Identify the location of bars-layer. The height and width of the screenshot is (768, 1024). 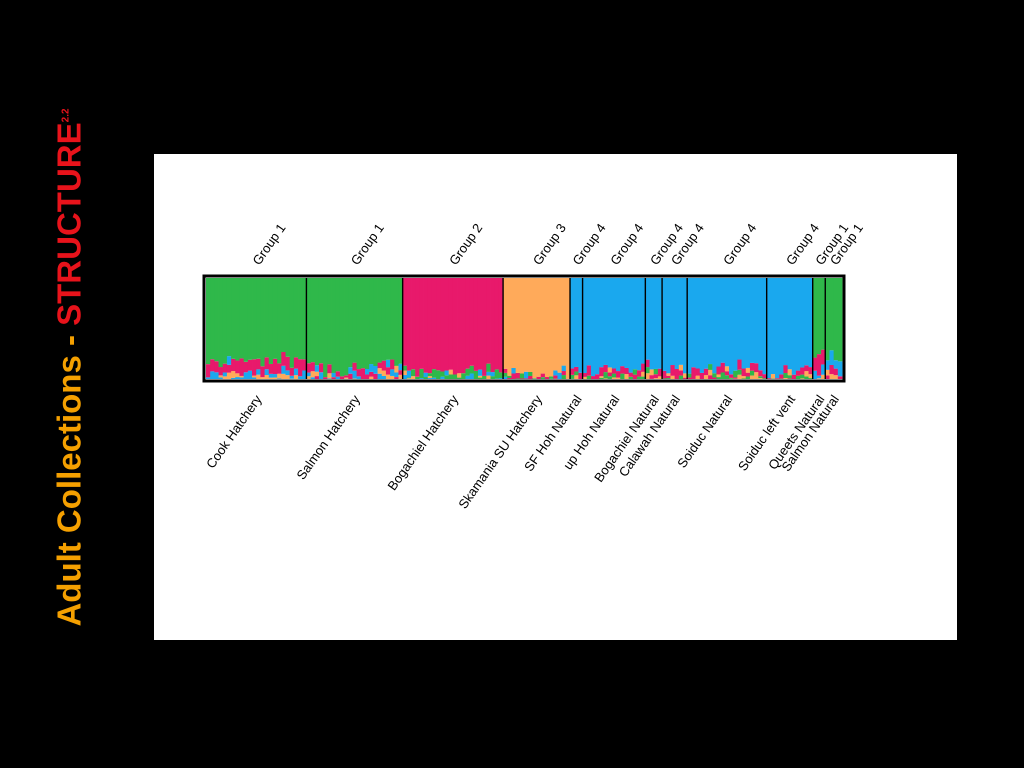
(524, 328).